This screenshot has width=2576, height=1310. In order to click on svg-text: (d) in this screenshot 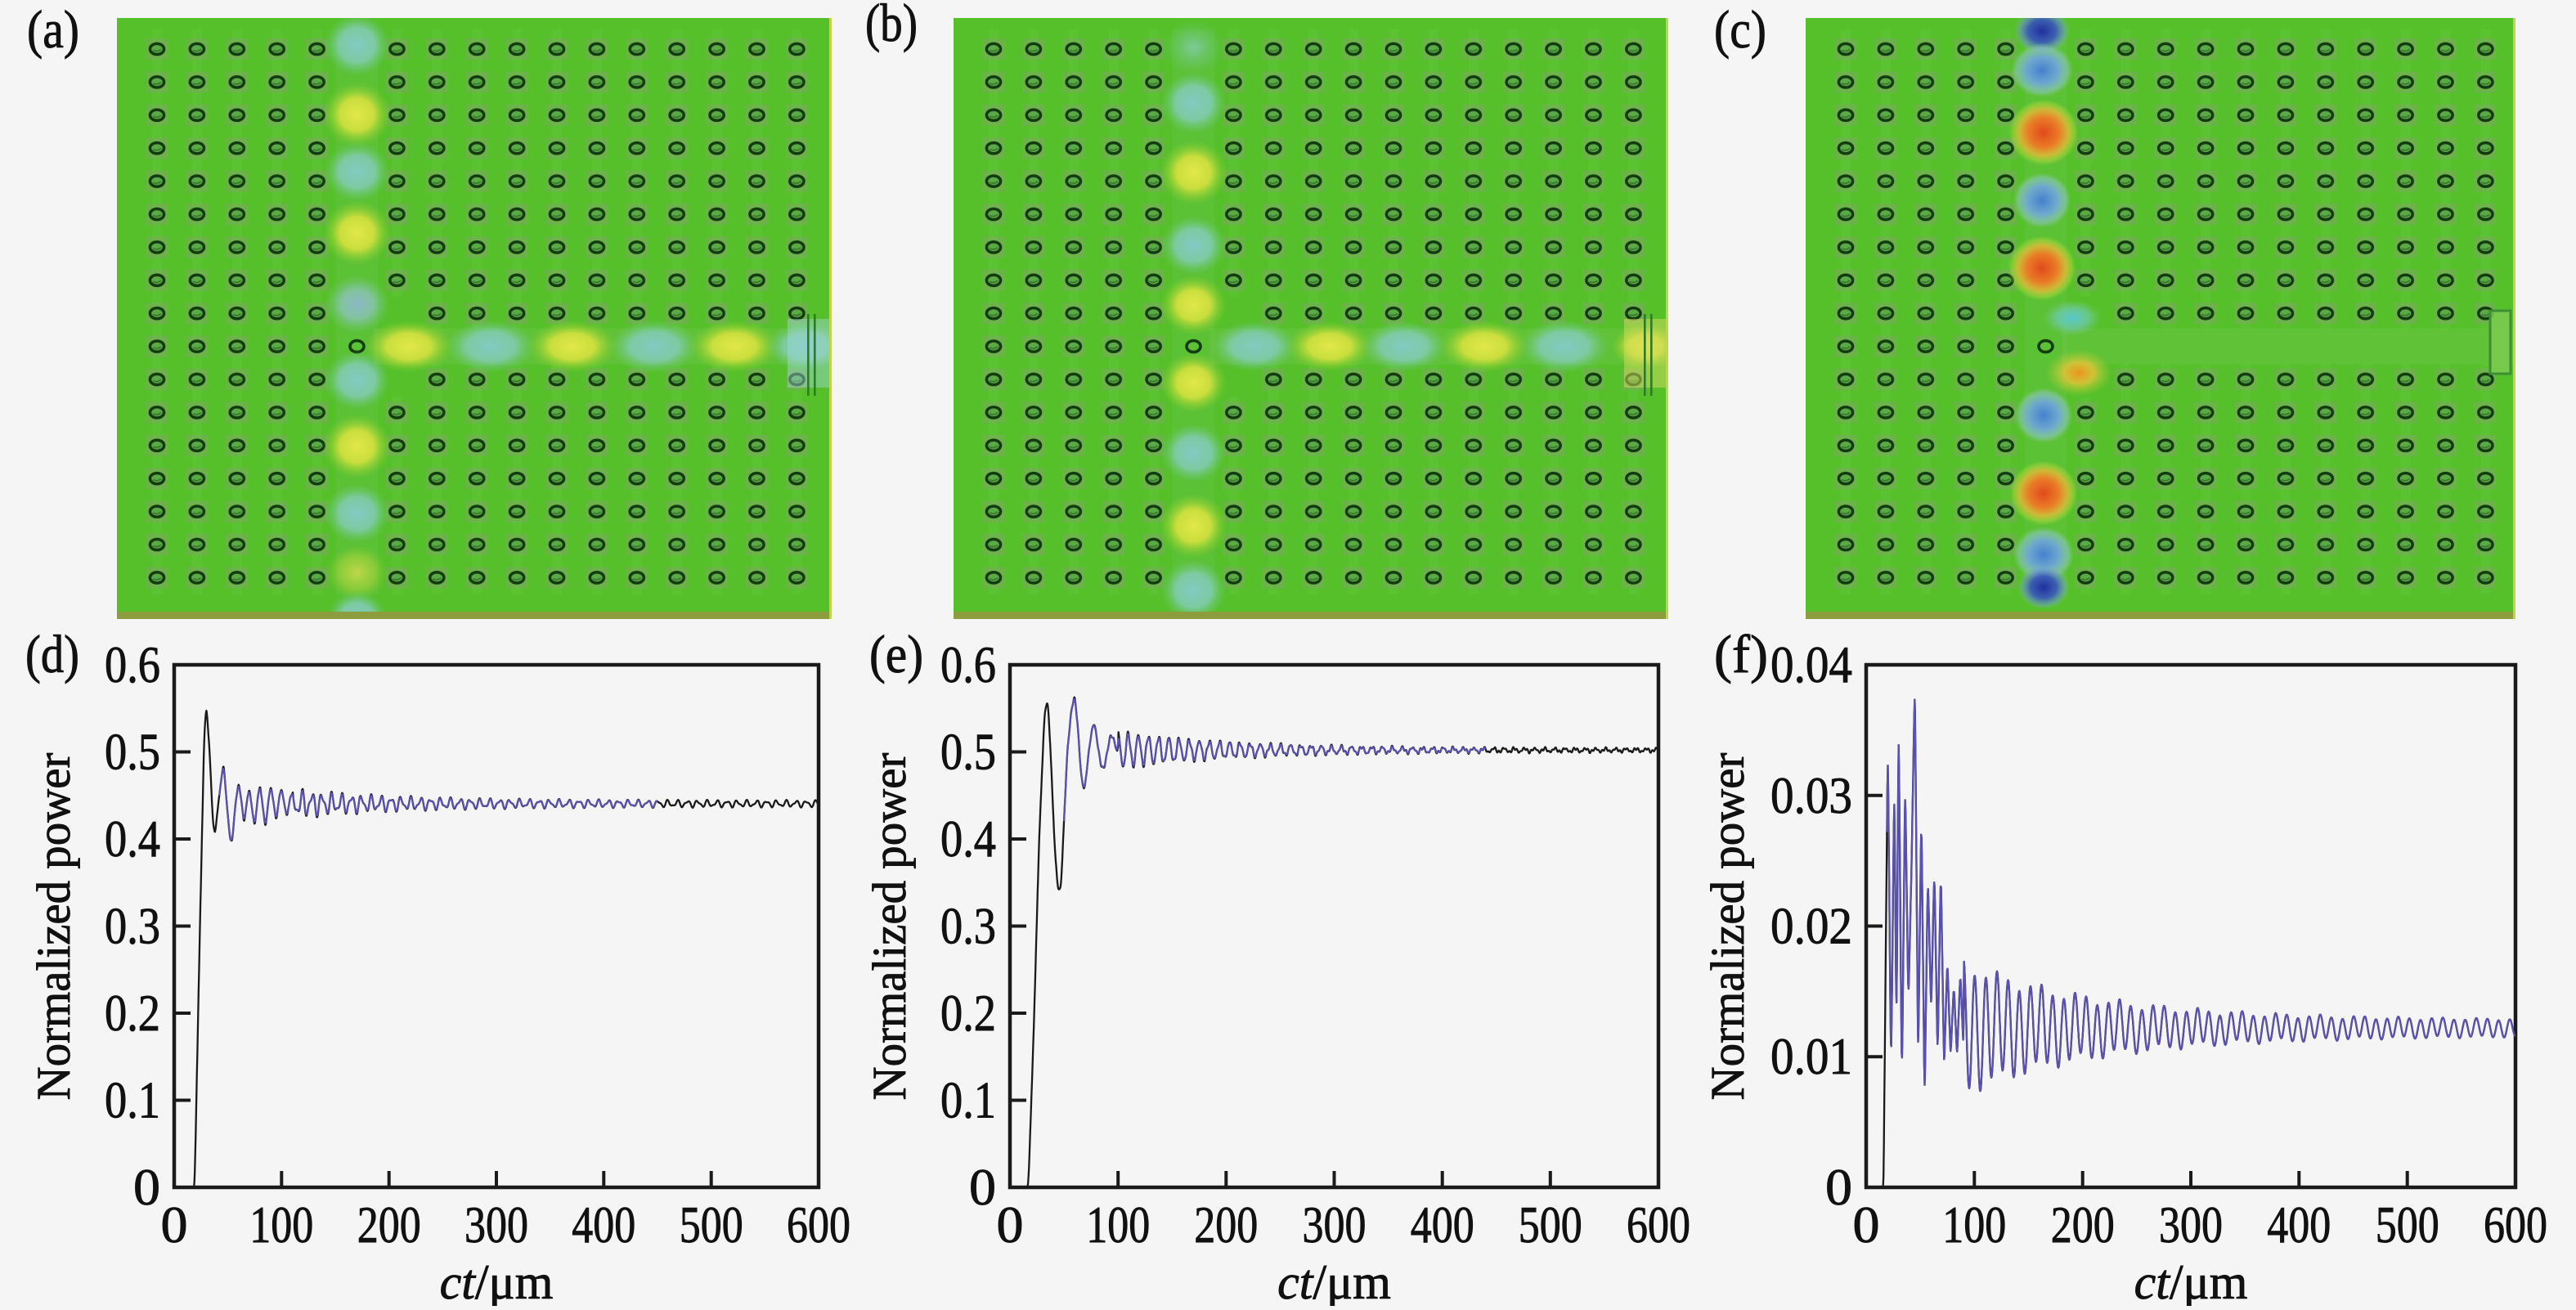, I will do `click(52, 654)`.